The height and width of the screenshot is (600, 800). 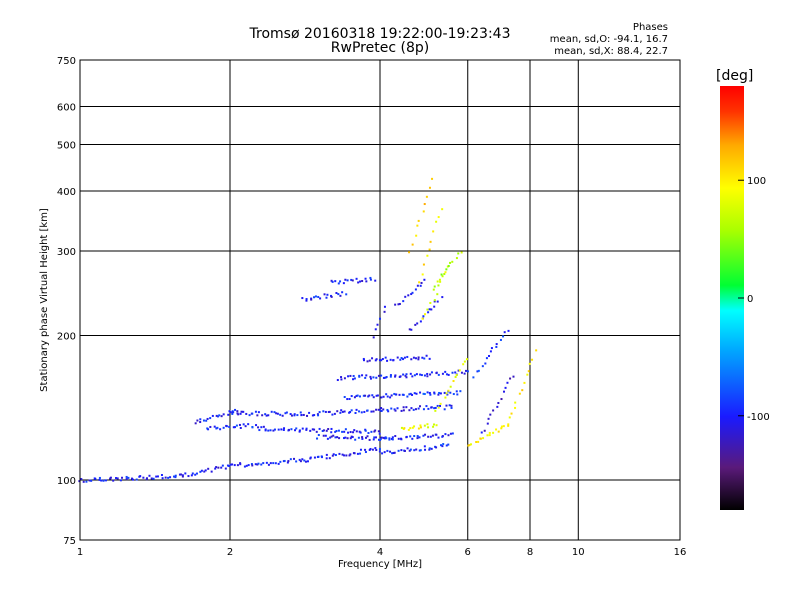 What do you see at coordinates (650, 27) in the screenshot?
I see `phases-title: Phases` at bounding box center [650, 27].